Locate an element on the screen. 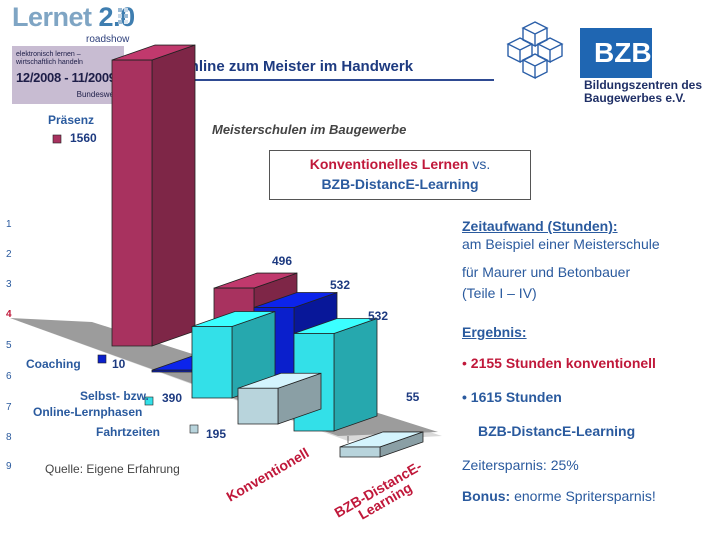  value-label: 55 is located at coordinates (413, 397).